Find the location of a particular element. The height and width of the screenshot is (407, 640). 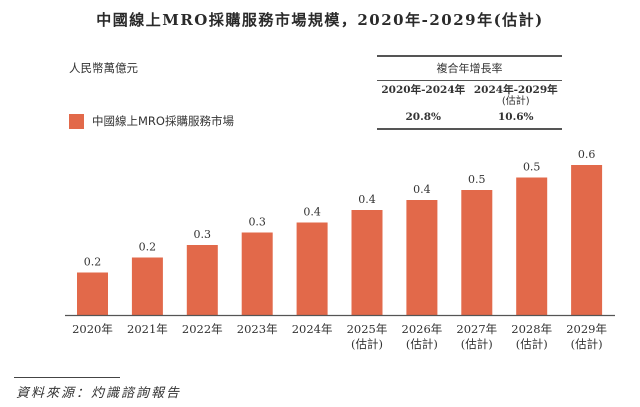

bar-2020年 is located at coordinates (92, 293).